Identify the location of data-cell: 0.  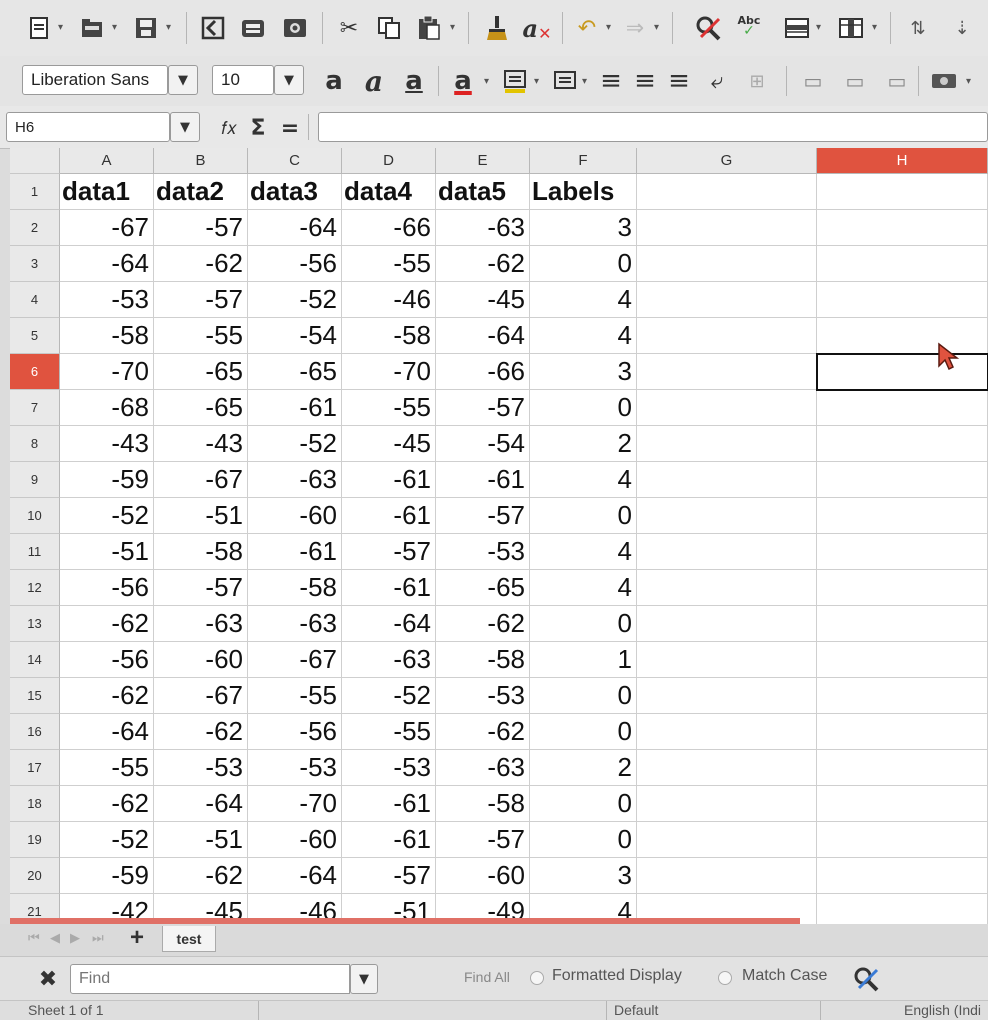
(583, 264).